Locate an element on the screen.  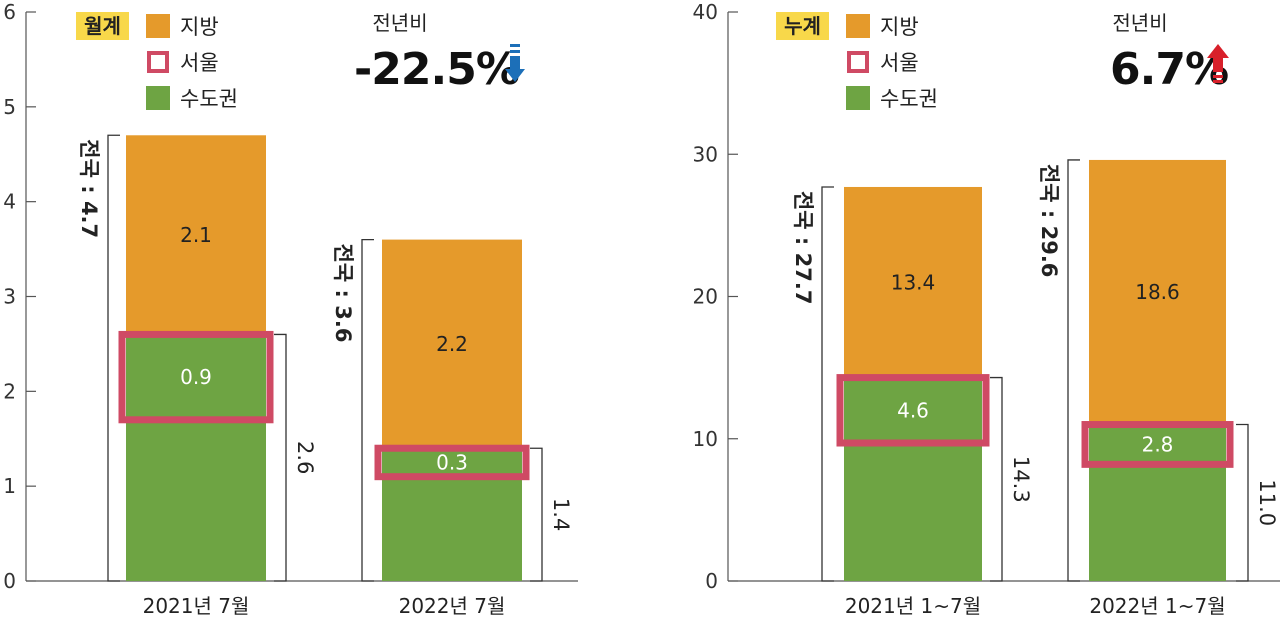
yoy-value: -22.5% is located at coordinates (436, 69).